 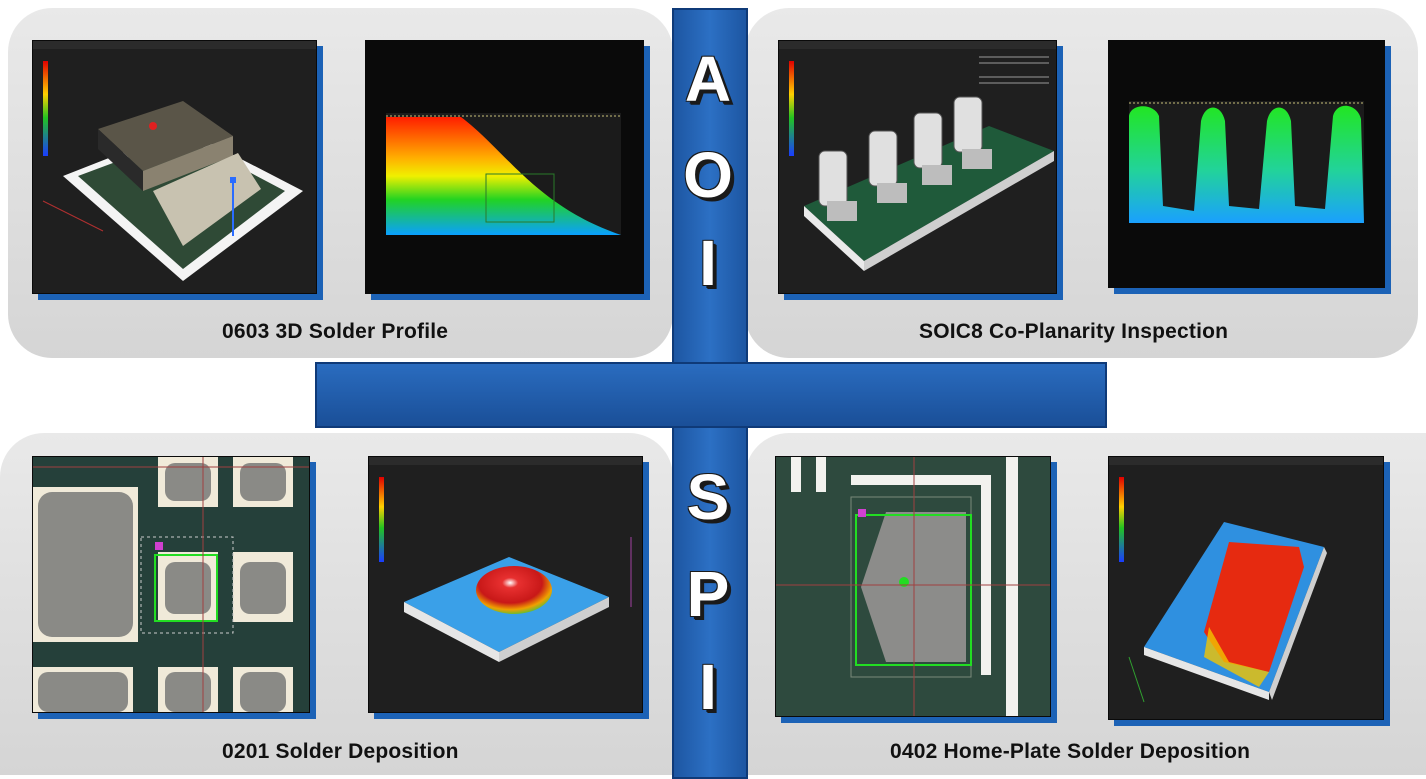 I want to click on caption-0603-solder-profile: 0603 3D Solder Profile, so click(x=335, y=331).